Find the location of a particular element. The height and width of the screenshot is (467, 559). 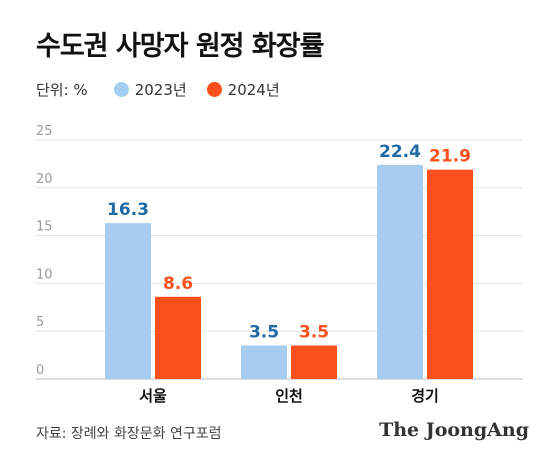

category-label: 경기 is located at coordinates (425, 396).